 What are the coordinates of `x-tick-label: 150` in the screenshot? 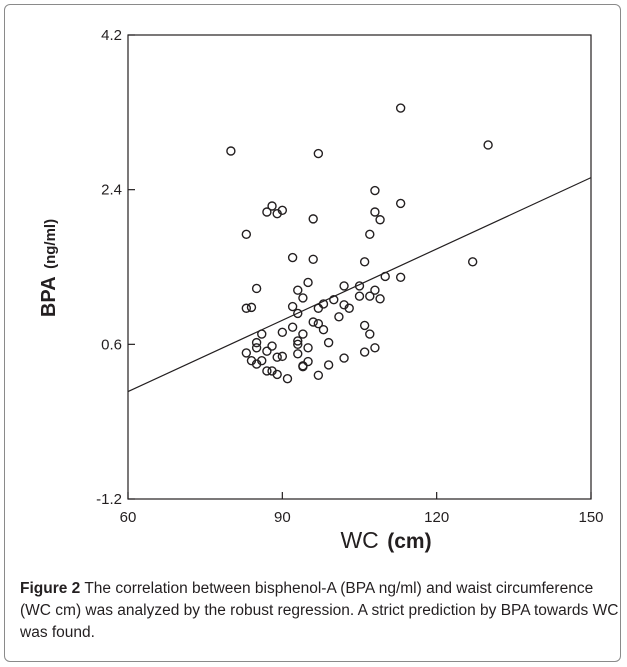 It's located at (590, 517).